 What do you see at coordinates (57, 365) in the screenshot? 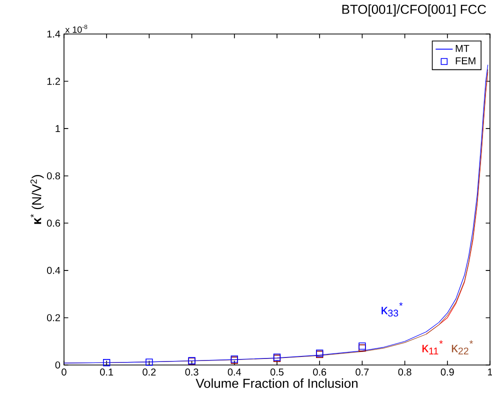
I see `y-tick-label: 0` at bounding box center [57, 365].